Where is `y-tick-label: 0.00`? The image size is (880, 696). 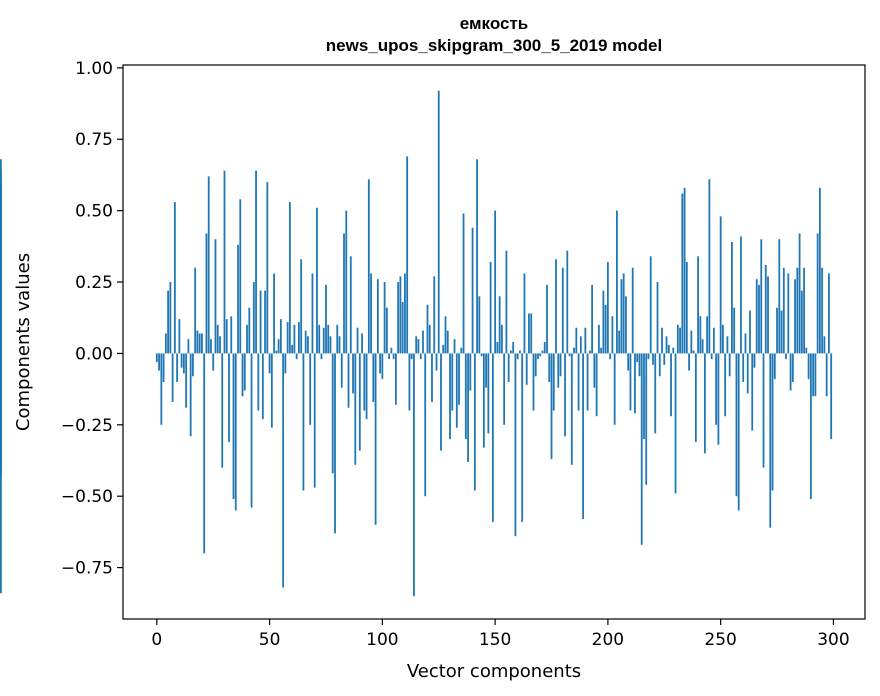 y-tick-label: 0.00 is located at coordinates (94, 354).